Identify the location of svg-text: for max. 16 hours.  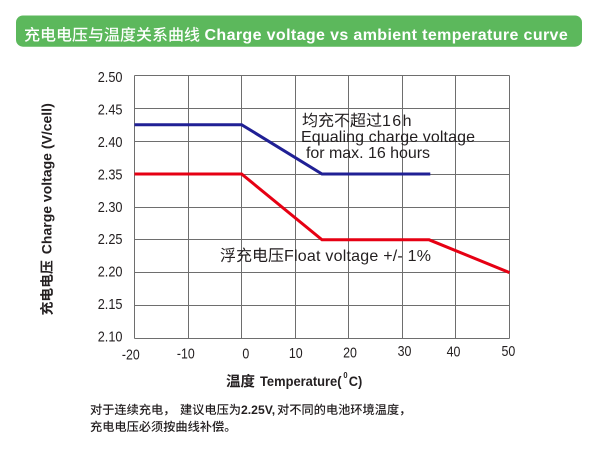
(368, 153).